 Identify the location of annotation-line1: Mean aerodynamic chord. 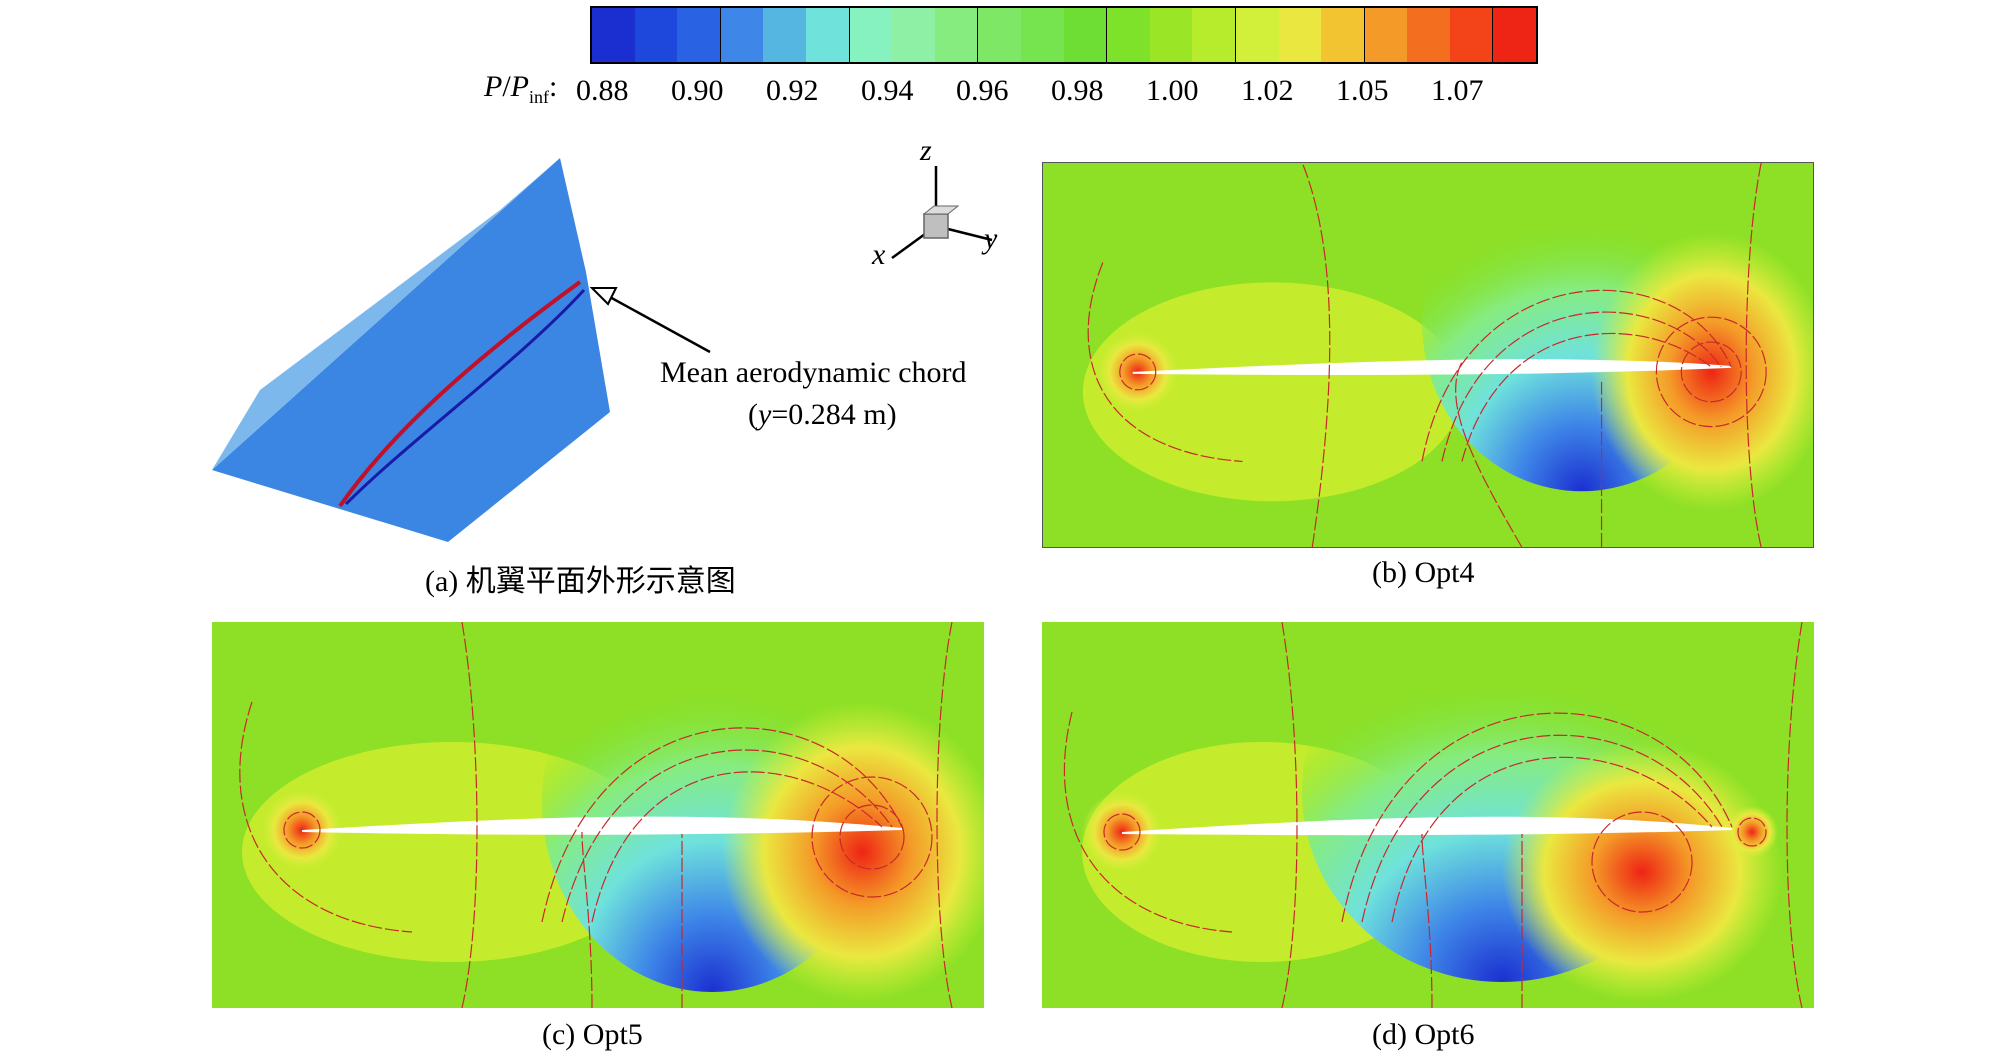
(813, 372).